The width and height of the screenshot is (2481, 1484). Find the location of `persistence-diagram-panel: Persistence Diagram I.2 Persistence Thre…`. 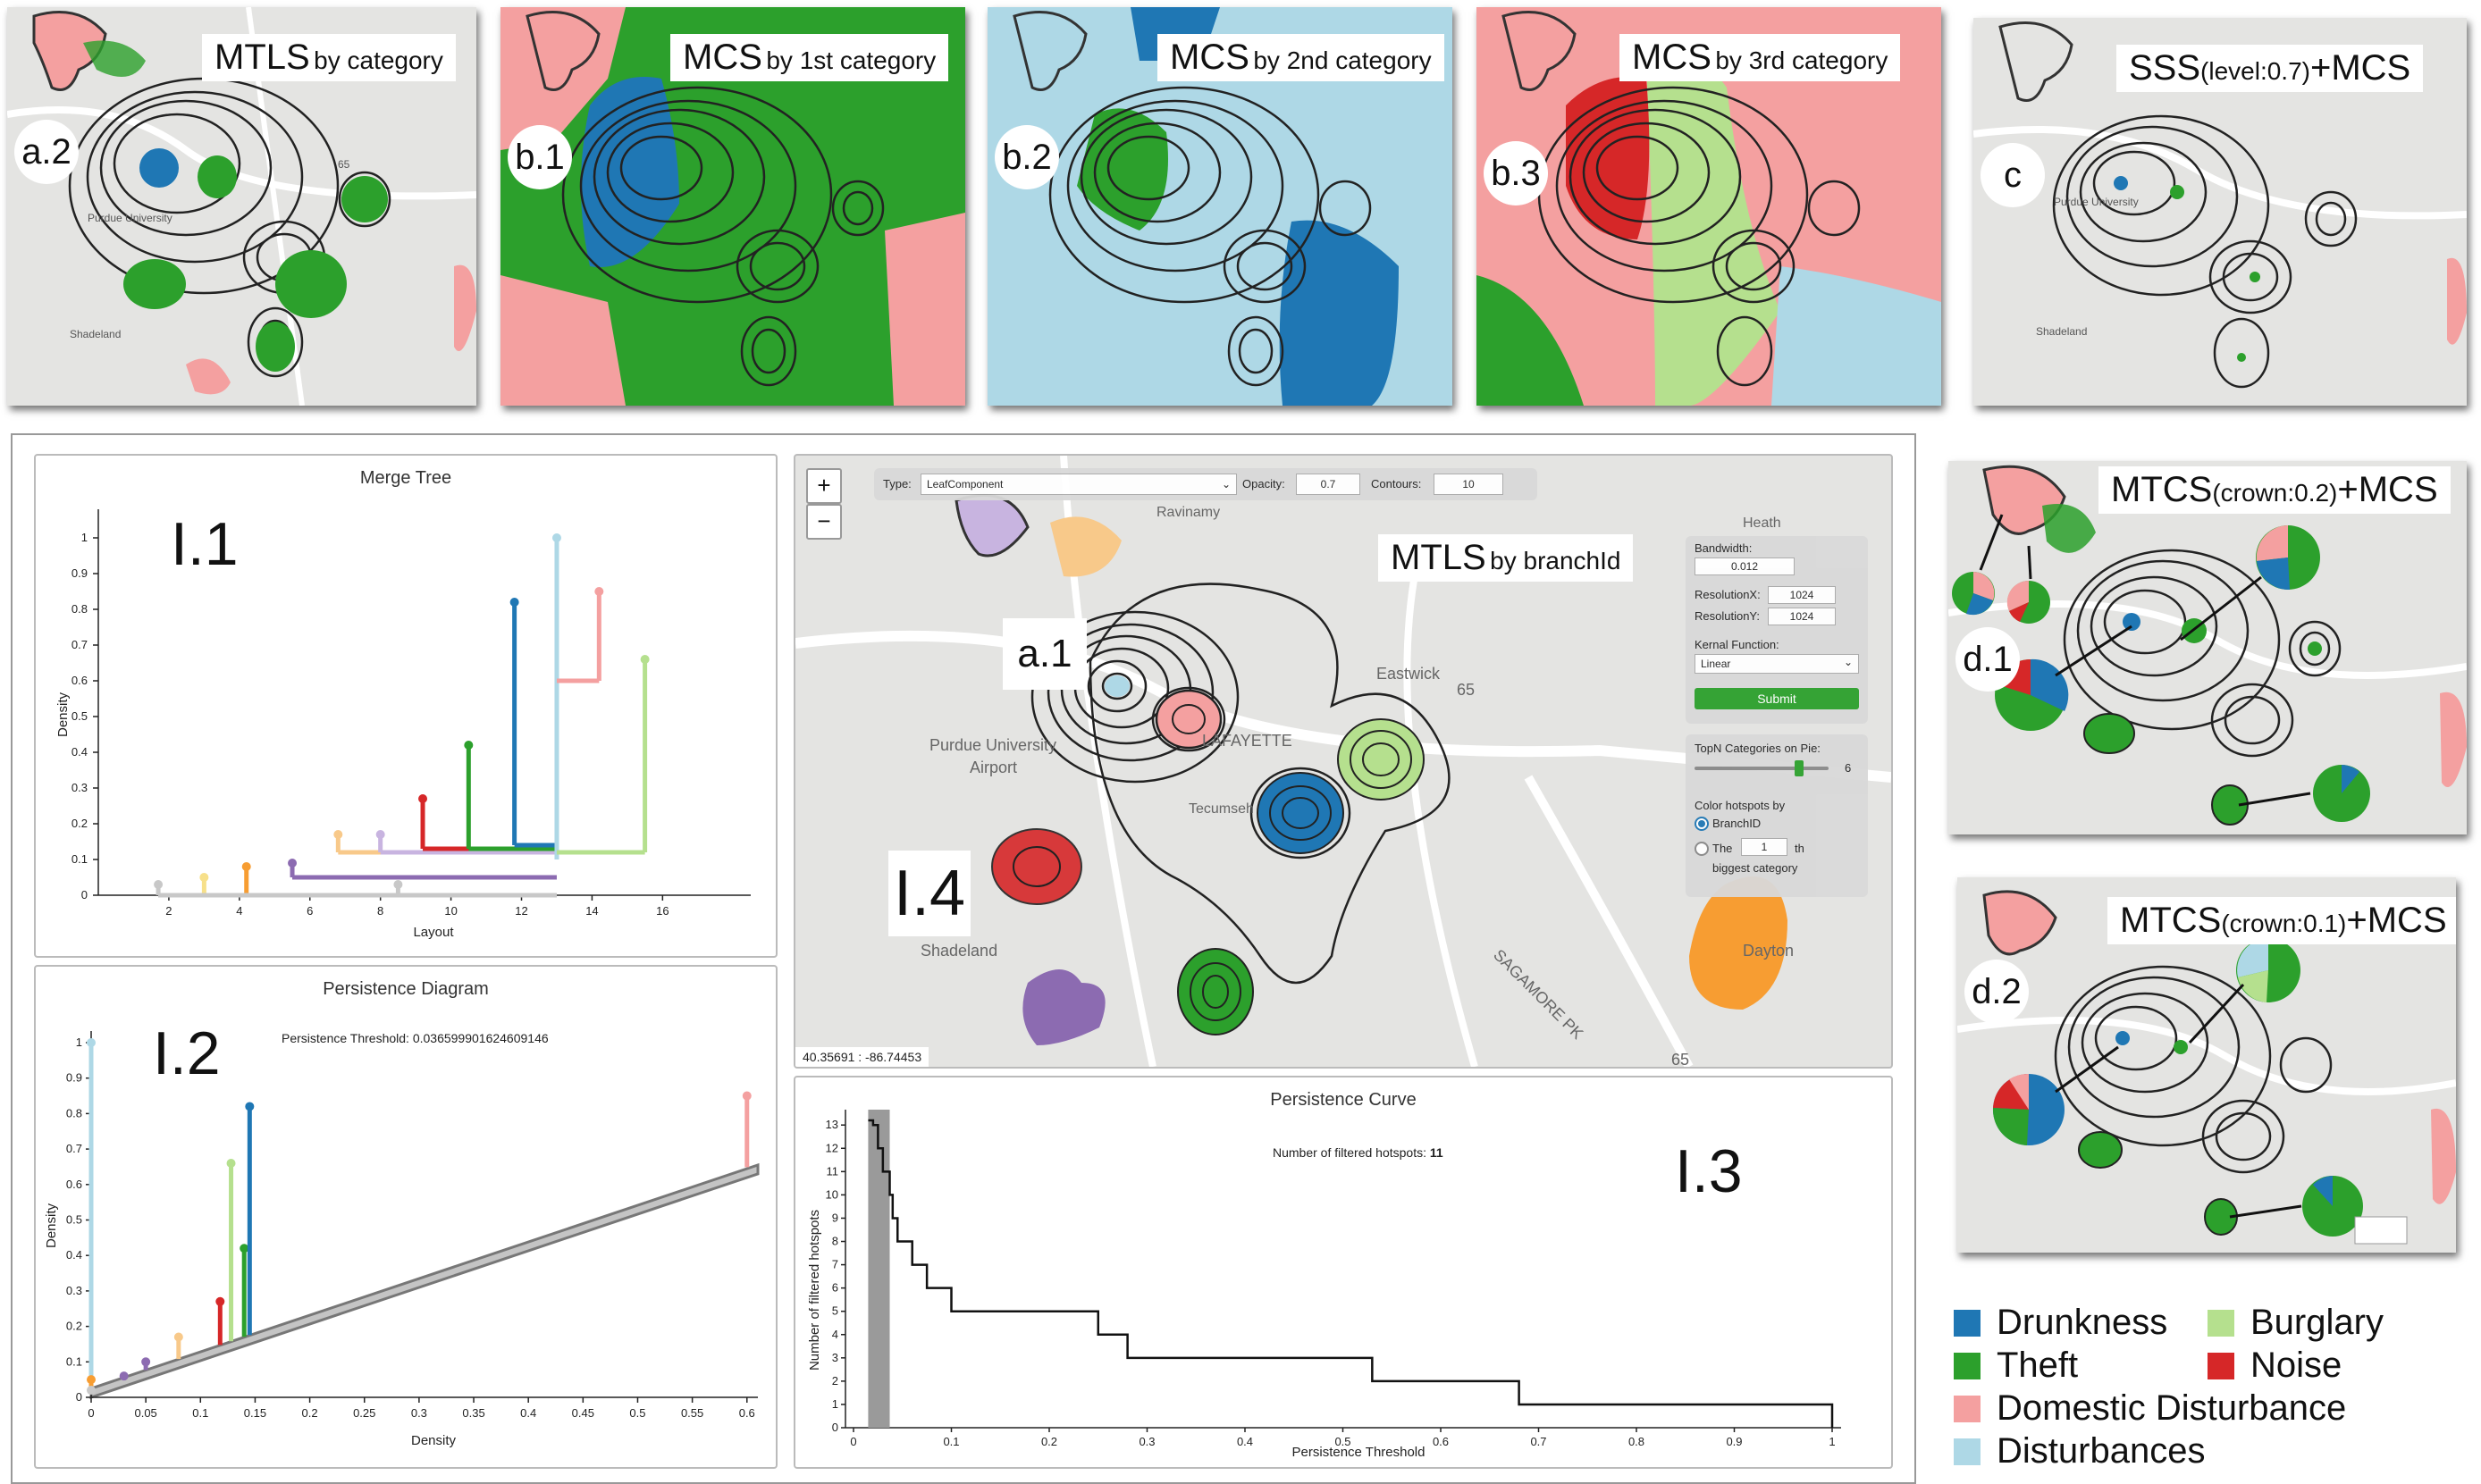

persistence-diagram-panel: Persistence Diagram I.2 Persistence Thre… is located at coordinates (406, 1217).